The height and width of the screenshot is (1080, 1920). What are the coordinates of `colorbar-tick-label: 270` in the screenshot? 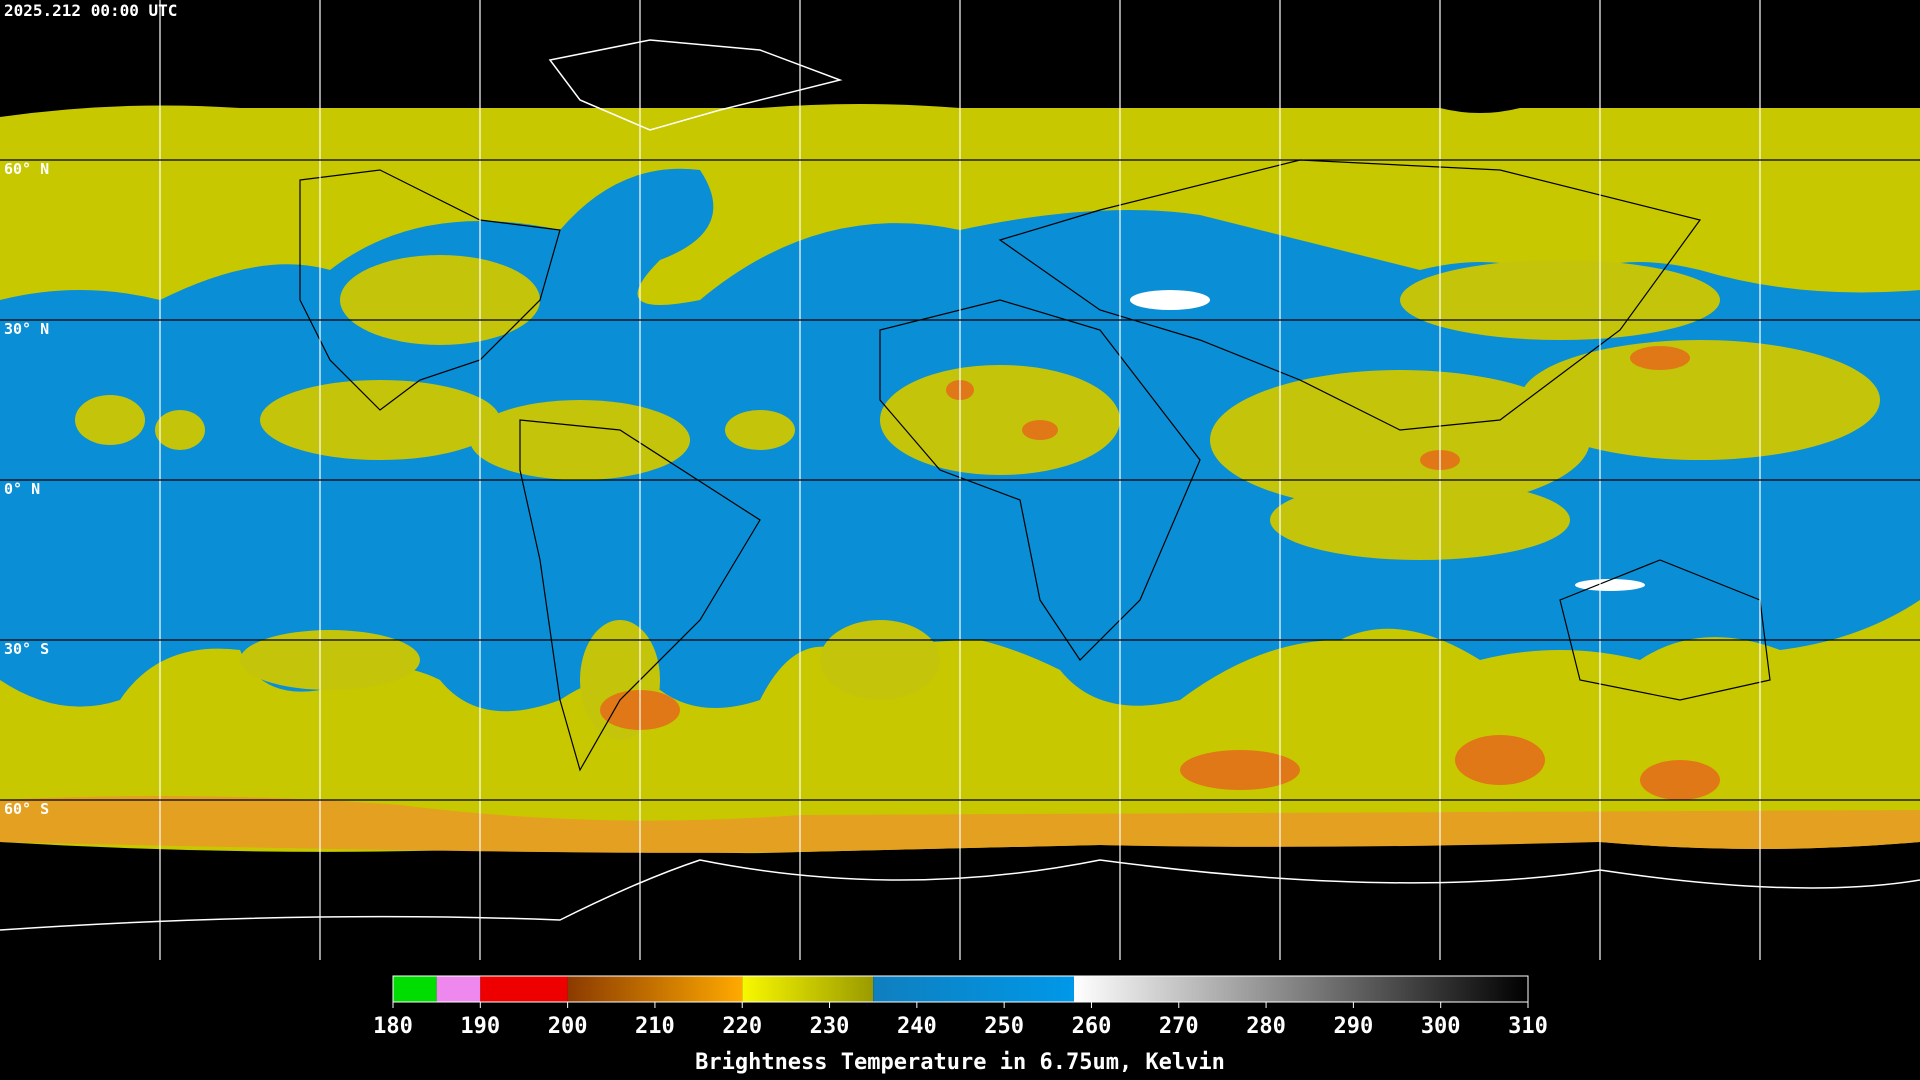 It's located at (1179, 1026).